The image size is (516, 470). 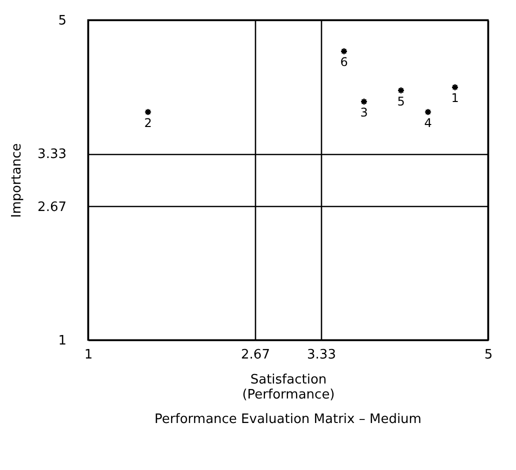 I want to click on annotation: 6, so click(x=344, y=62).